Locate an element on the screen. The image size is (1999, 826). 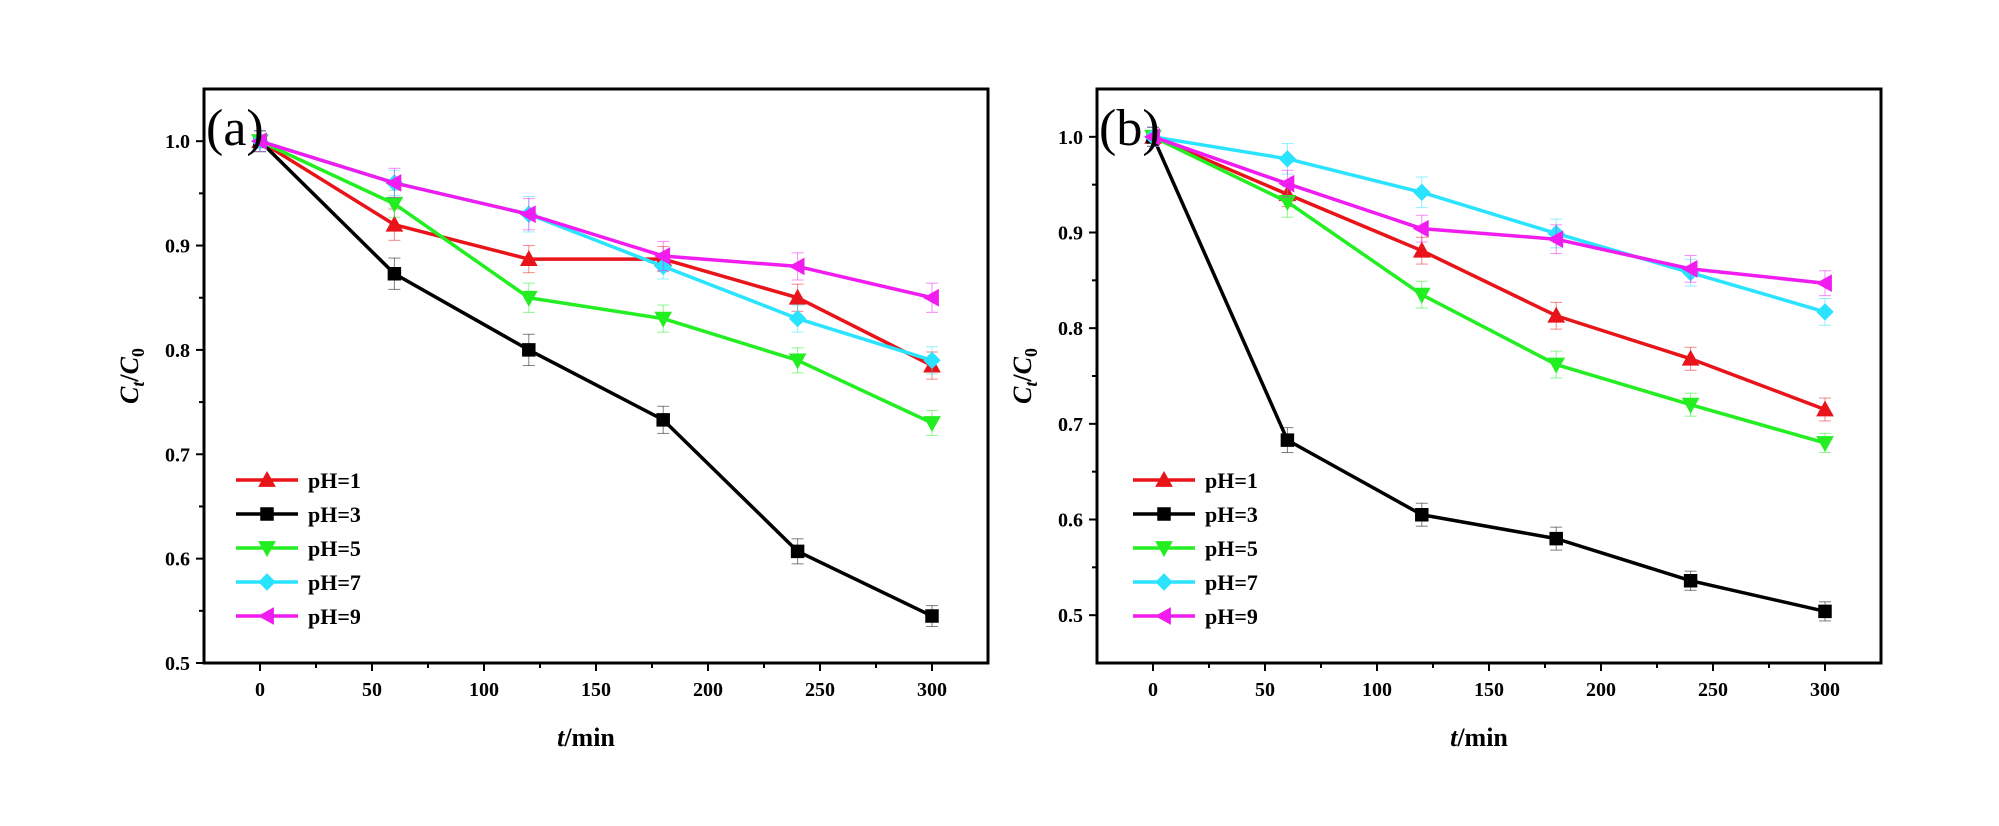
legend-item: pH=9 is located at coordinates (298, 616).